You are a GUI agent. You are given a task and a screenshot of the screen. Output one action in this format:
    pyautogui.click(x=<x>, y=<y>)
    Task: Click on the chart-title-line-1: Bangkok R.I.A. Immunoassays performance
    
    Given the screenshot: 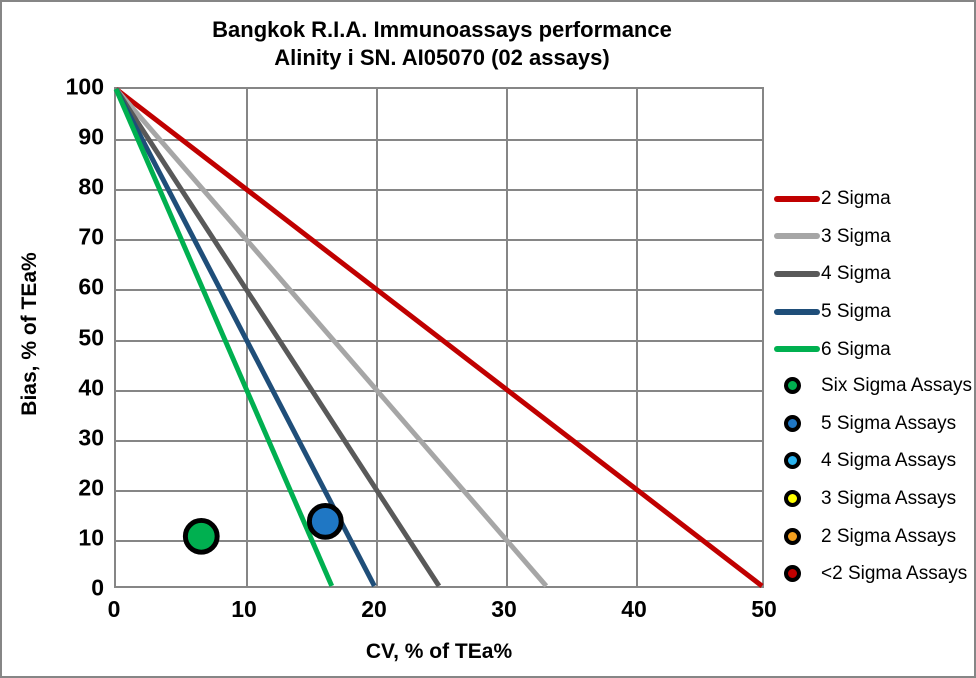 What is the action you would take?
    pyautogui.click(x=442, y=29)
    